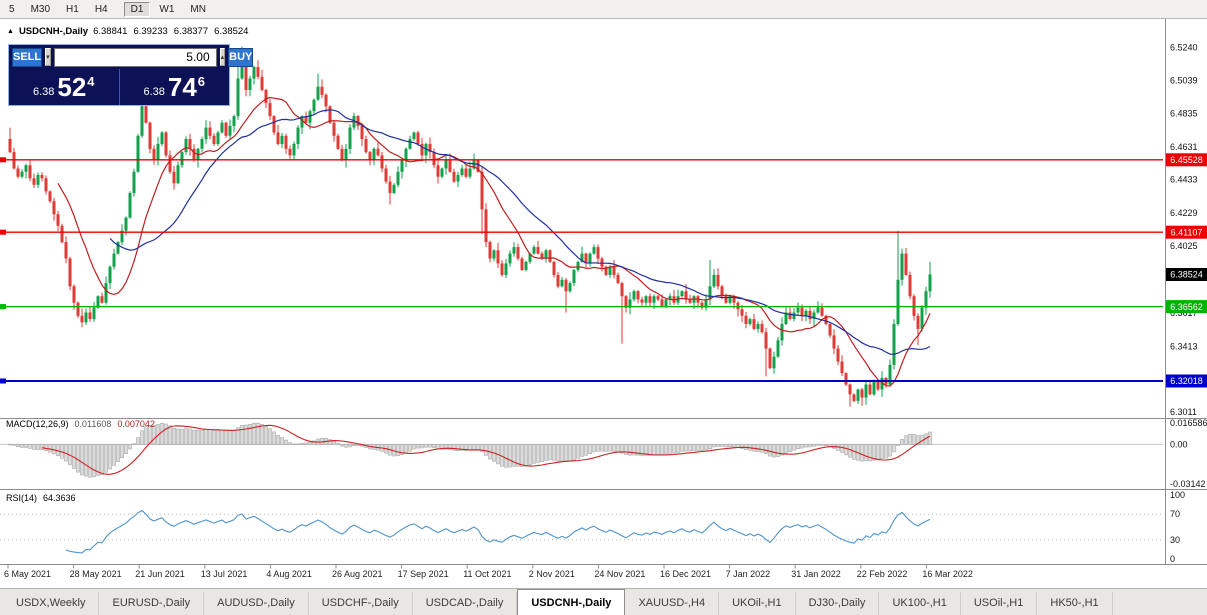 This screenshot has width=1207, height=615. Describe the element at coordinates (22, 498) in the screenshot. I see `rsi-name: RSI(14)` at that location.